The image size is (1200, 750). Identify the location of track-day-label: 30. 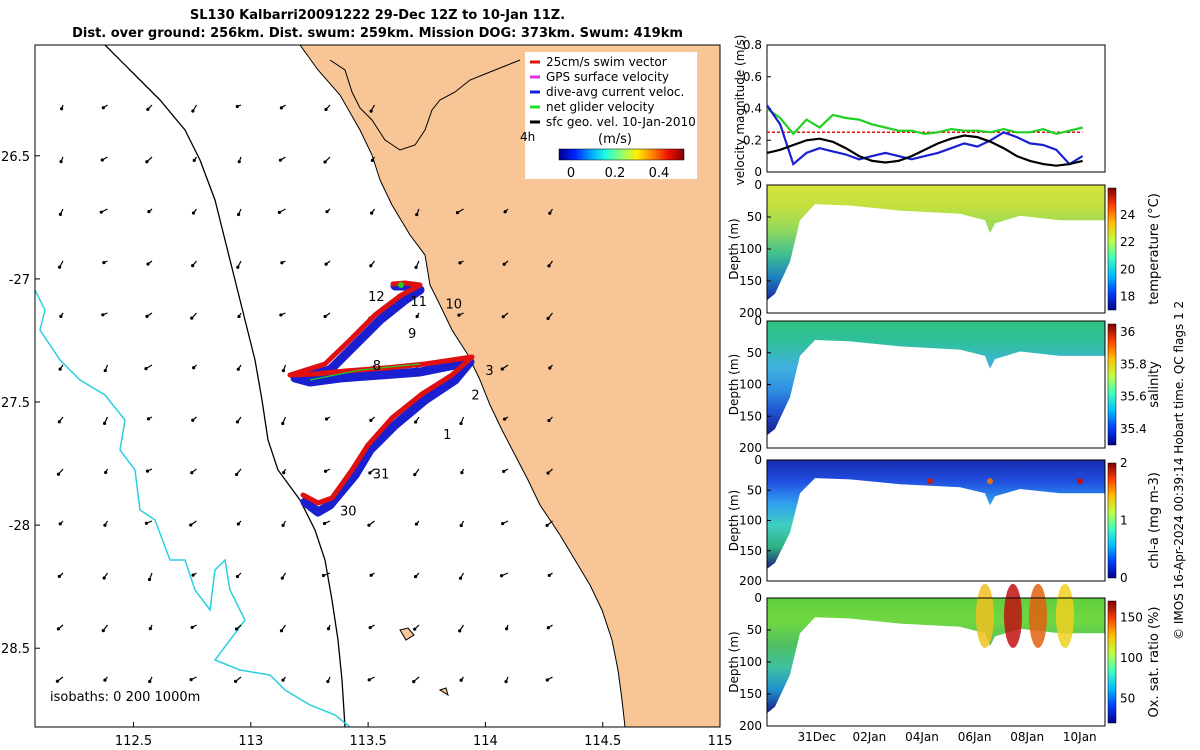
(348, 511).